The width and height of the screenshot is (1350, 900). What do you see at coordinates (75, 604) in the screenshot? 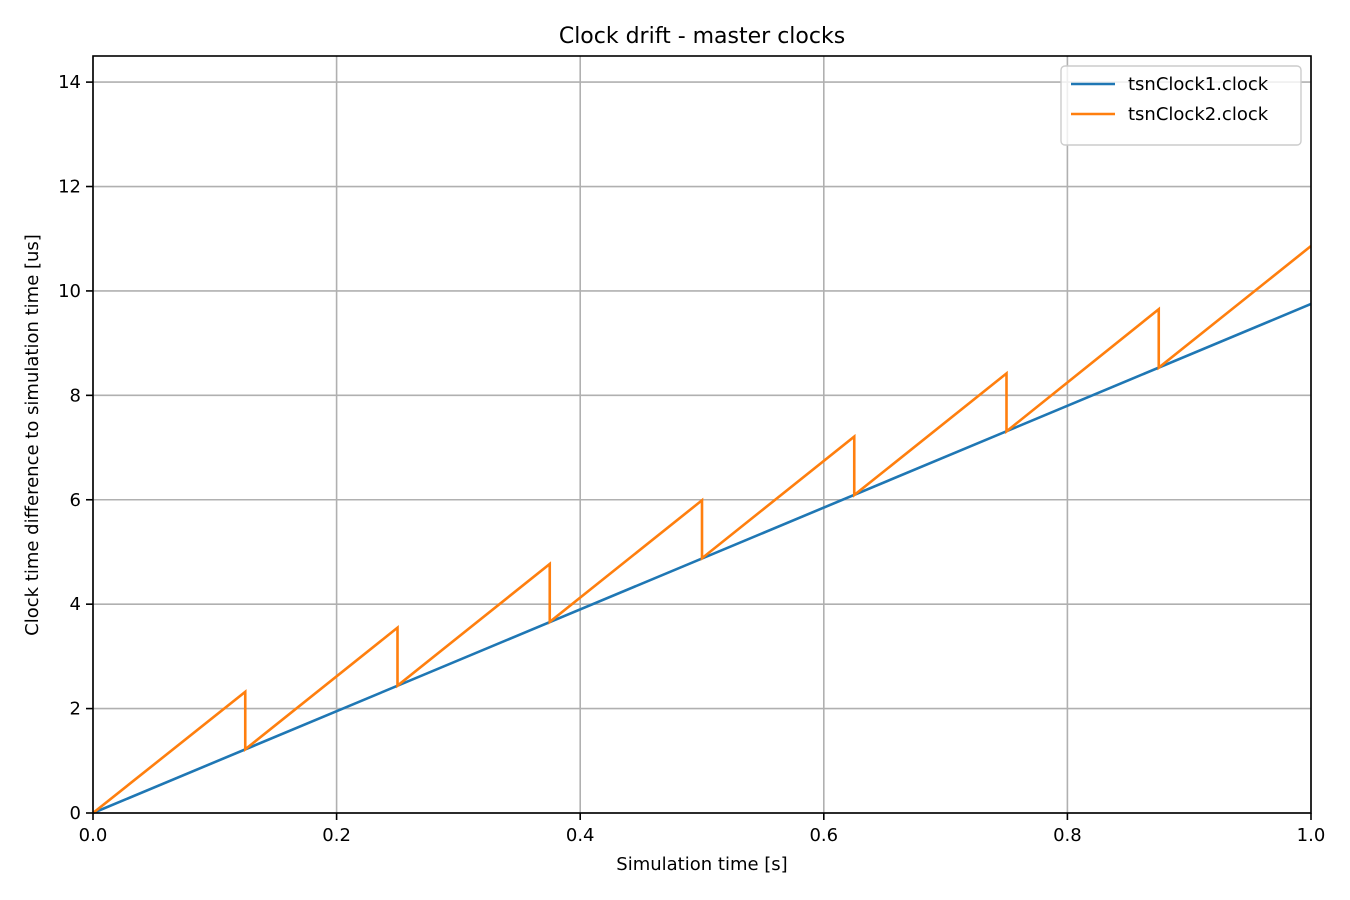
I see `y-tick-label: 4` at bounding box center [75, 604].